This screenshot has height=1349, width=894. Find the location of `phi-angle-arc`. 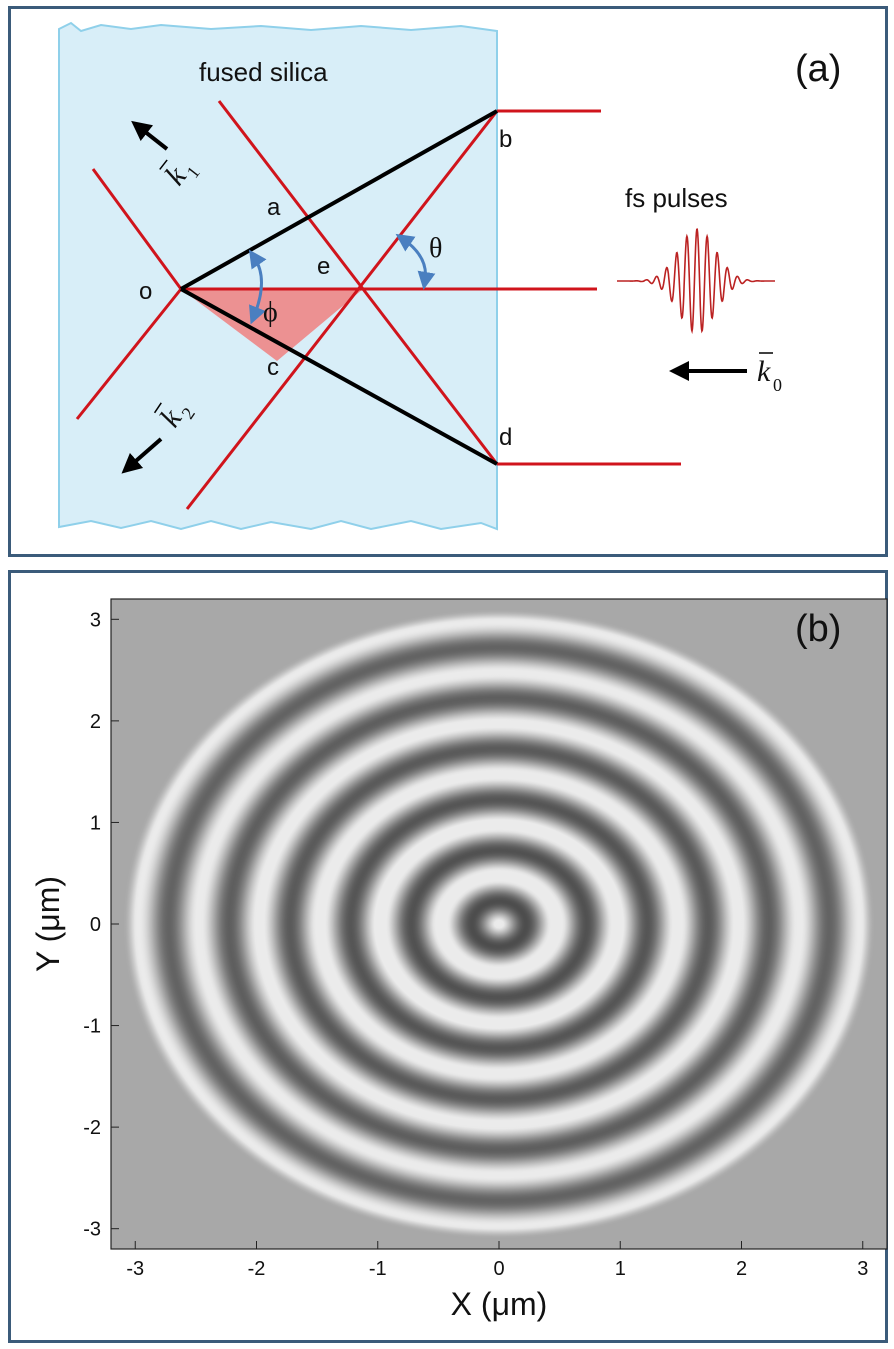

phi-angle-arc is located at coordinates (257, 287).